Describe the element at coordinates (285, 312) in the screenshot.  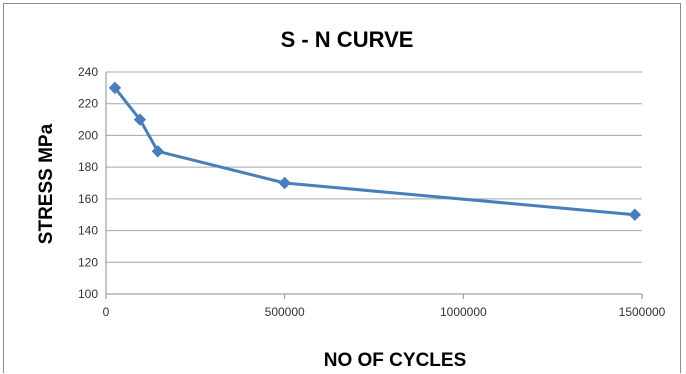
I see `x-tick-label: 500000` at that location.